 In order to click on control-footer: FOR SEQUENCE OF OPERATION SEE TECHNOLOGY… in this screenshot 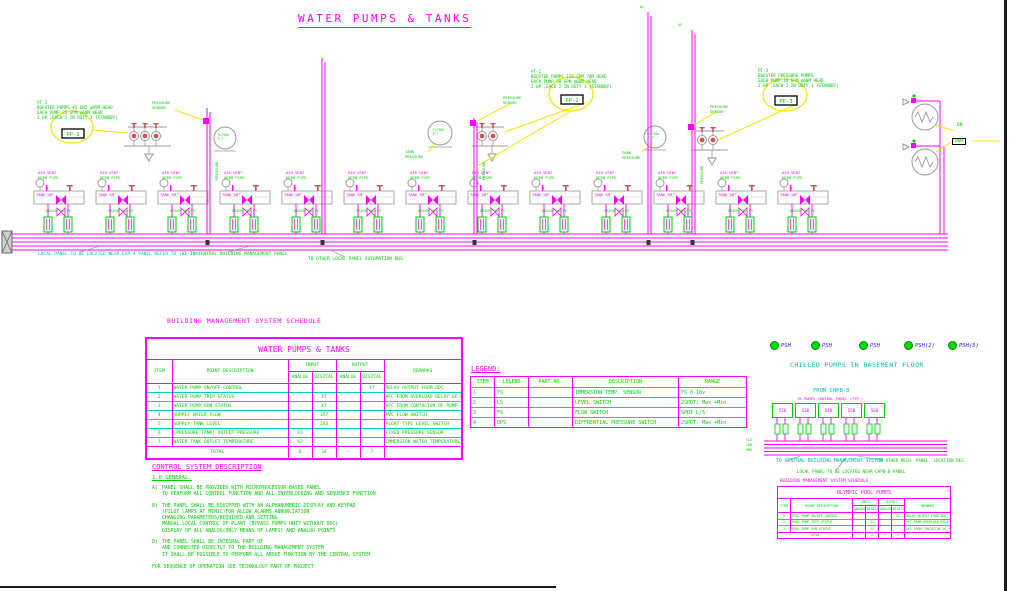, I will do `click(233, 567)`.